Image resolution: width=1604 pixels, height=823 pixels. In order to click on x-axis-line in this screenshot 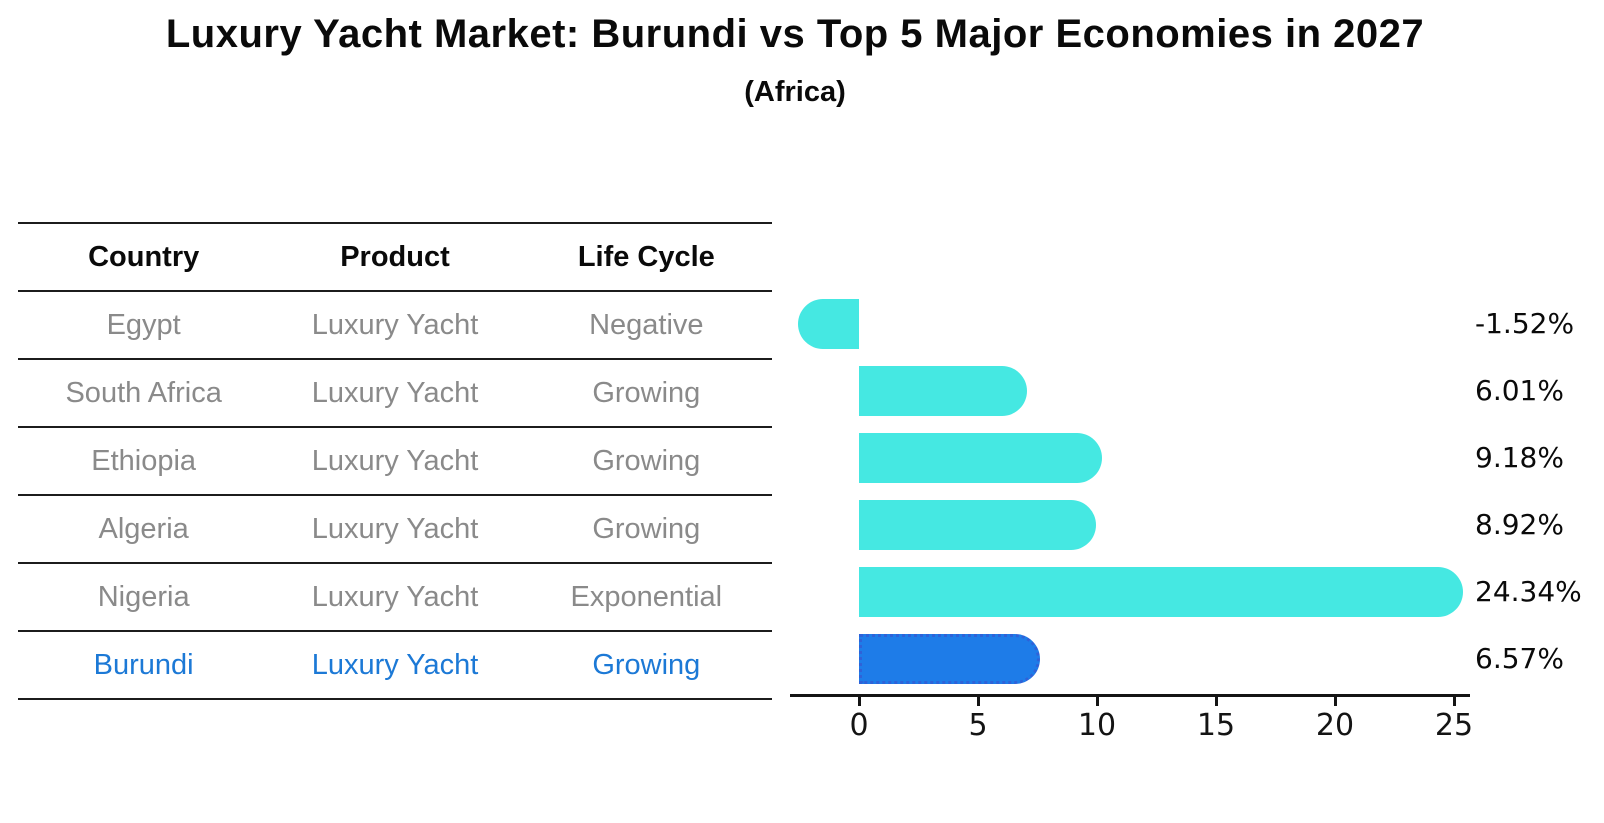, I will do `click(1130, 695)`.